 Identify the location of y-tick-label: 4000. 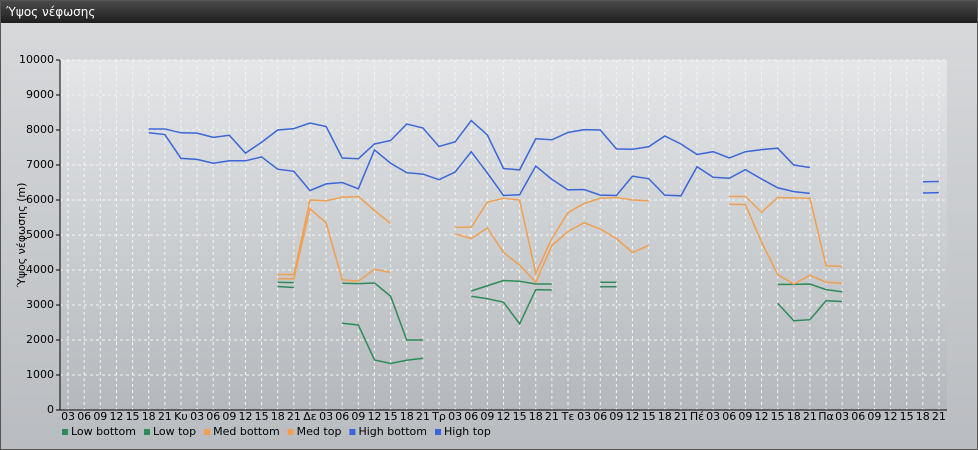
(40, 269).